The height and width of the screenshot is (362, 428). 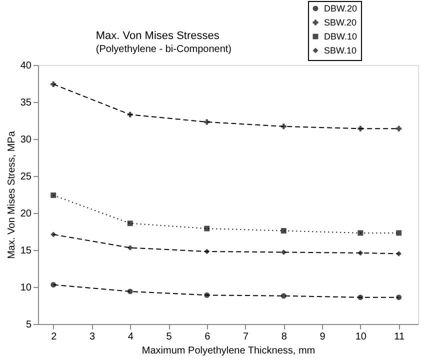 I want to click on x-tick-label: 4, so click(x=131, y=337).